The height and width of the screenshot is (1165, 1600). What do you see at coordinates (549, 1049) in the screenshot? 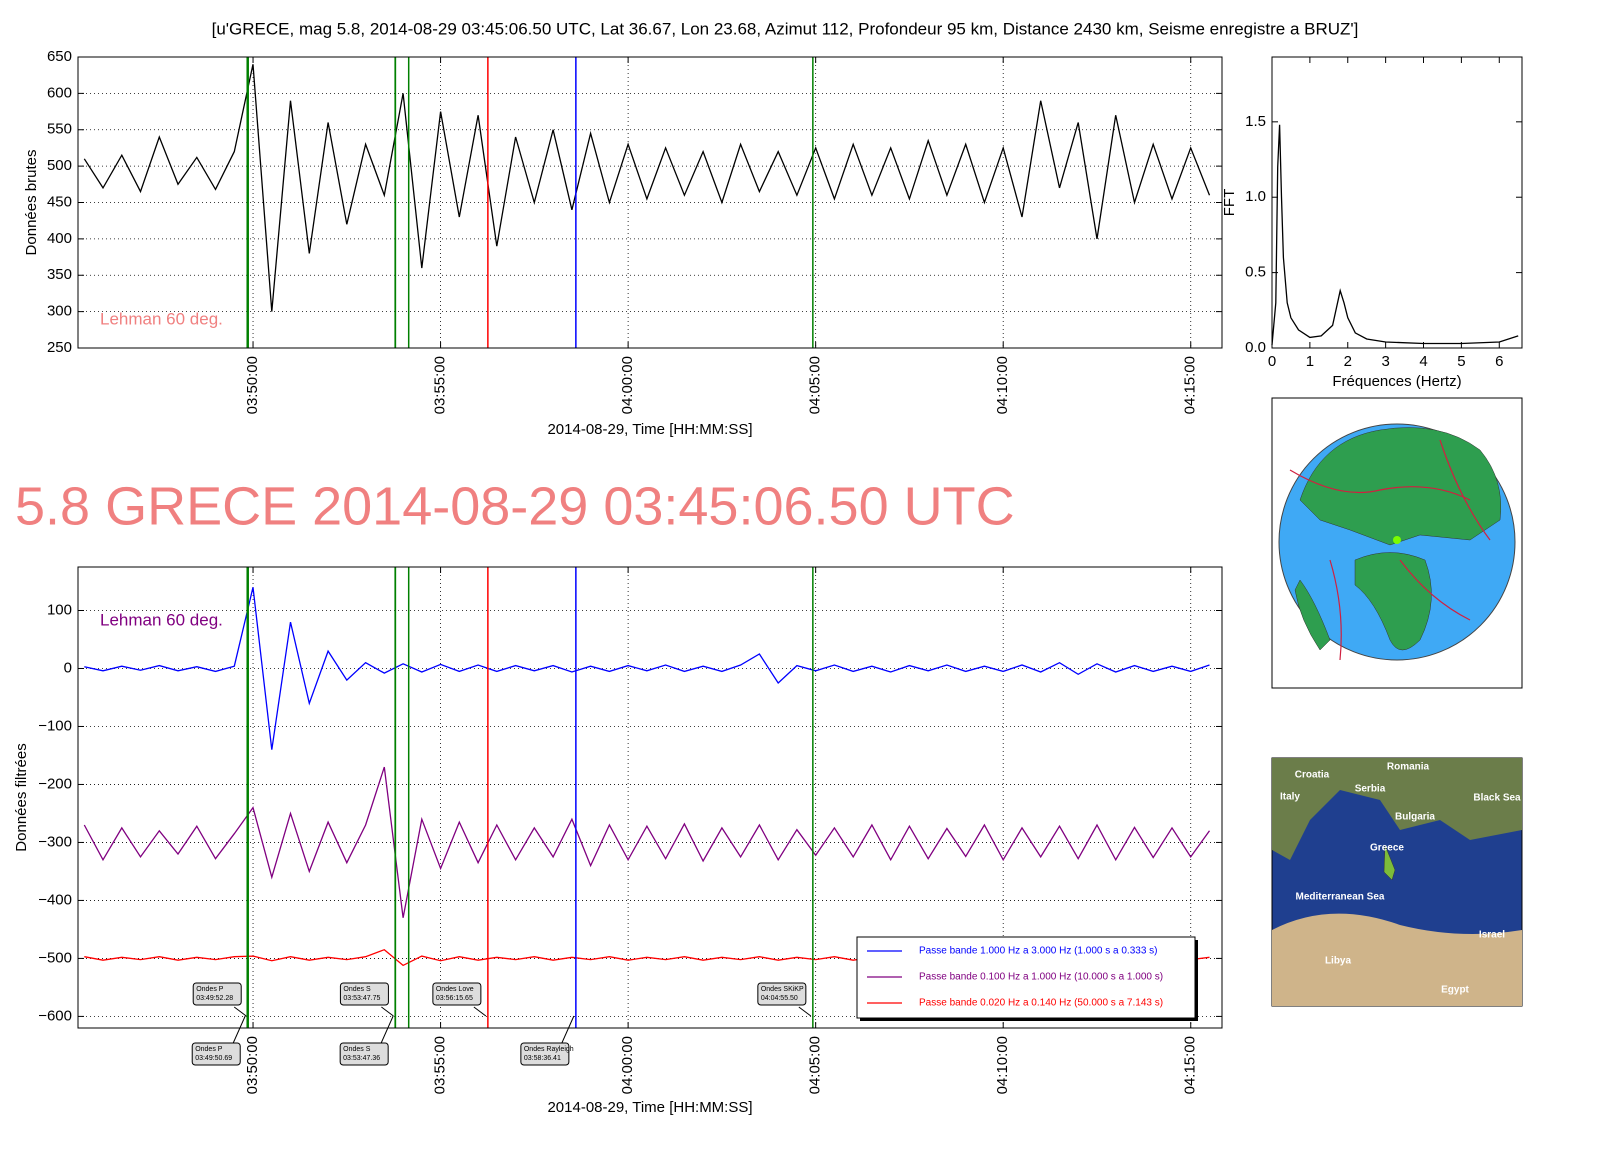
I see `phase-label: Ondes Rayleigh` at bounding box center [549, 1049].